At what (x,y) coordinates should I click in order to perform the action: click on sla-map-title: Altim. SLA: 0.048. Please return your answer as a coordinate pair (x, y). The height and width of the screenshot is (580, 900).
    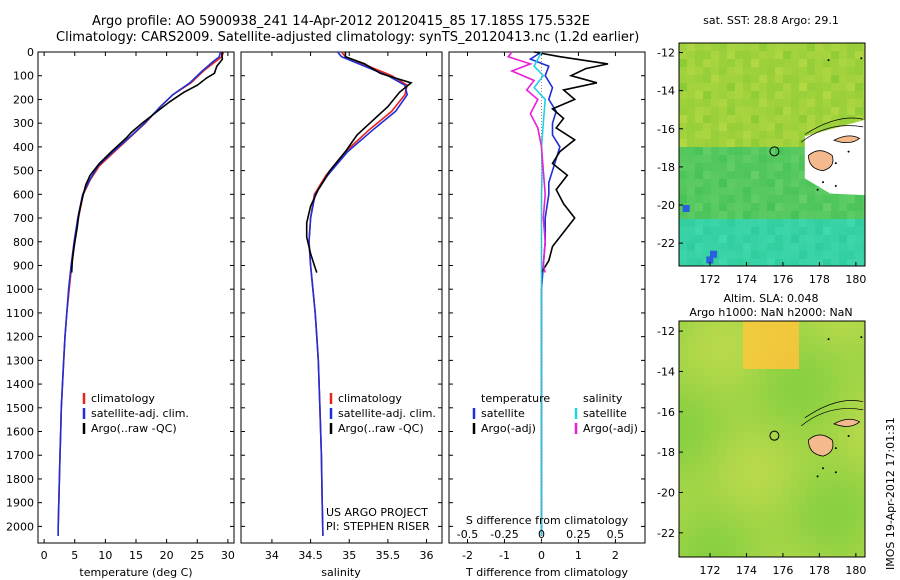
    Looking at the image, I should click on (770, 298).